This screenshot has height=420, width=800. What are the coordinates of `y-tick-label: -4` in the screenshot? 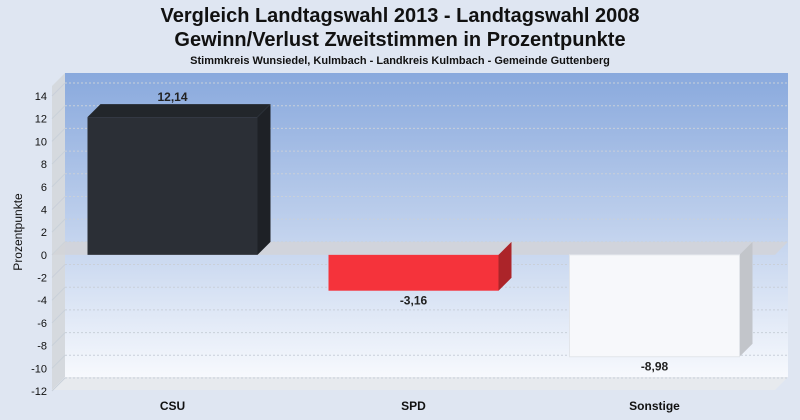 It's located at (42, 301).